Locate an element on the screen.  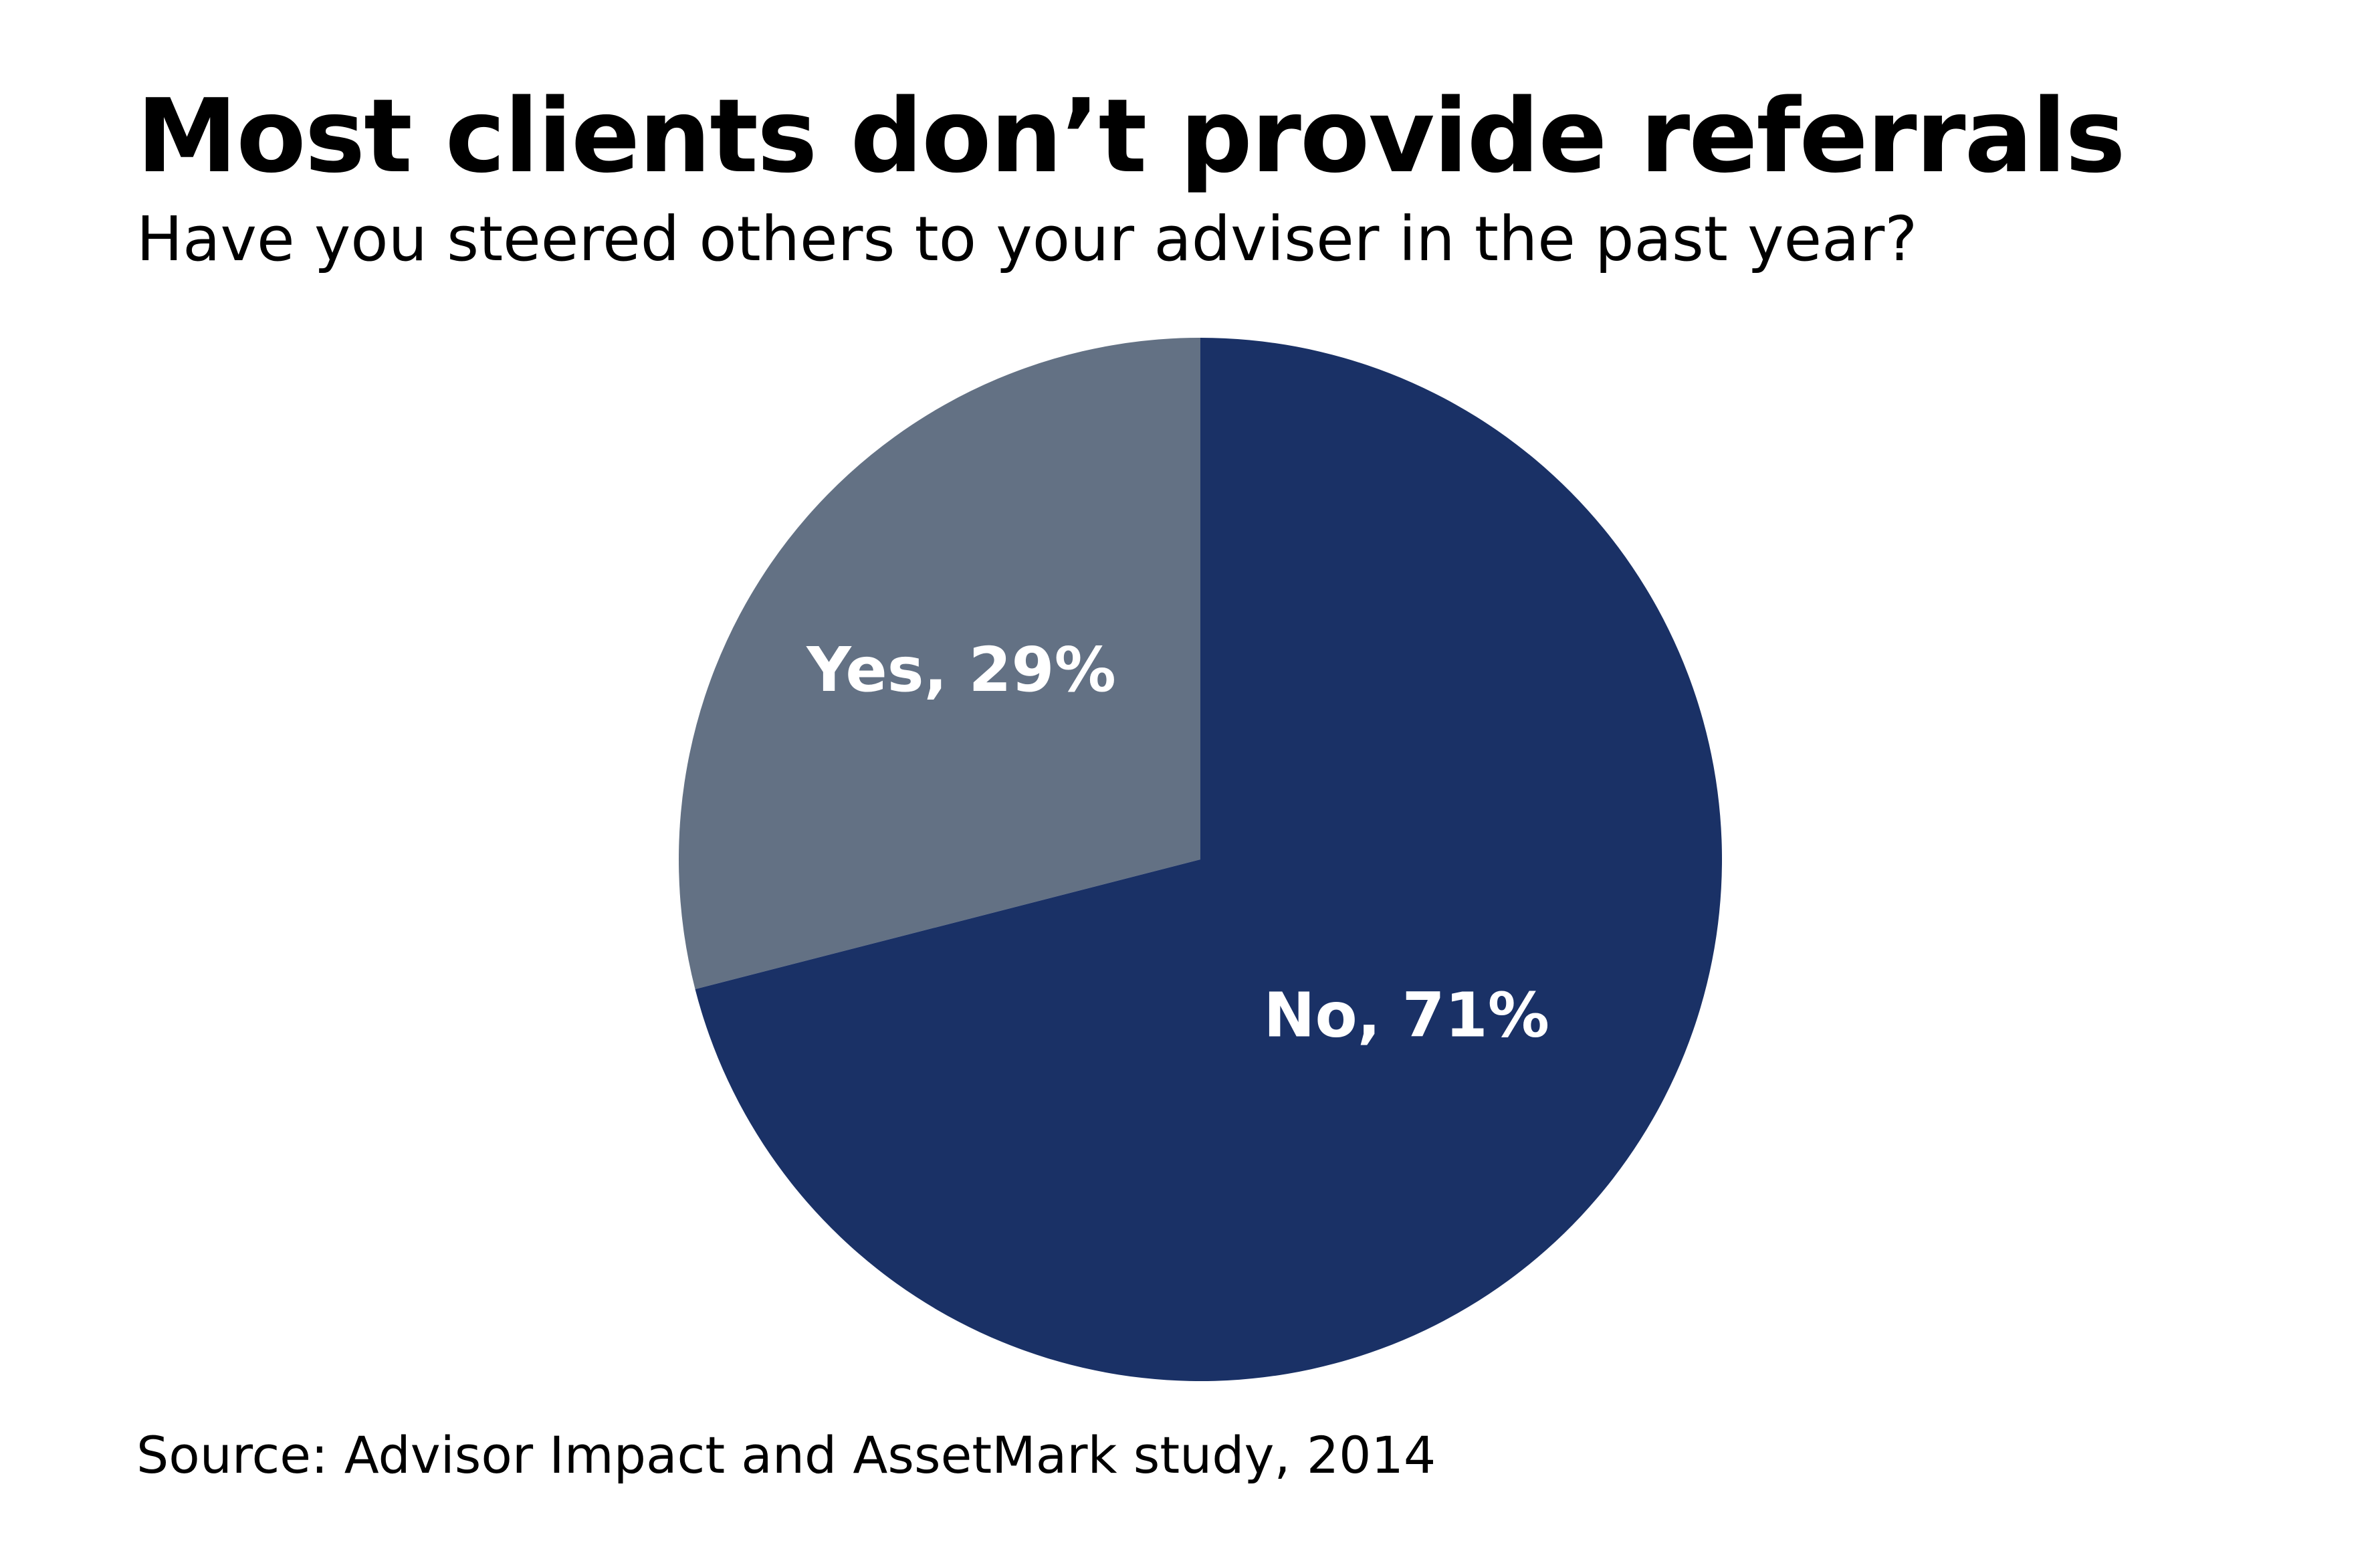
chart-title: Most clients don’t provide referrals is located at coordinates (1131, 136).